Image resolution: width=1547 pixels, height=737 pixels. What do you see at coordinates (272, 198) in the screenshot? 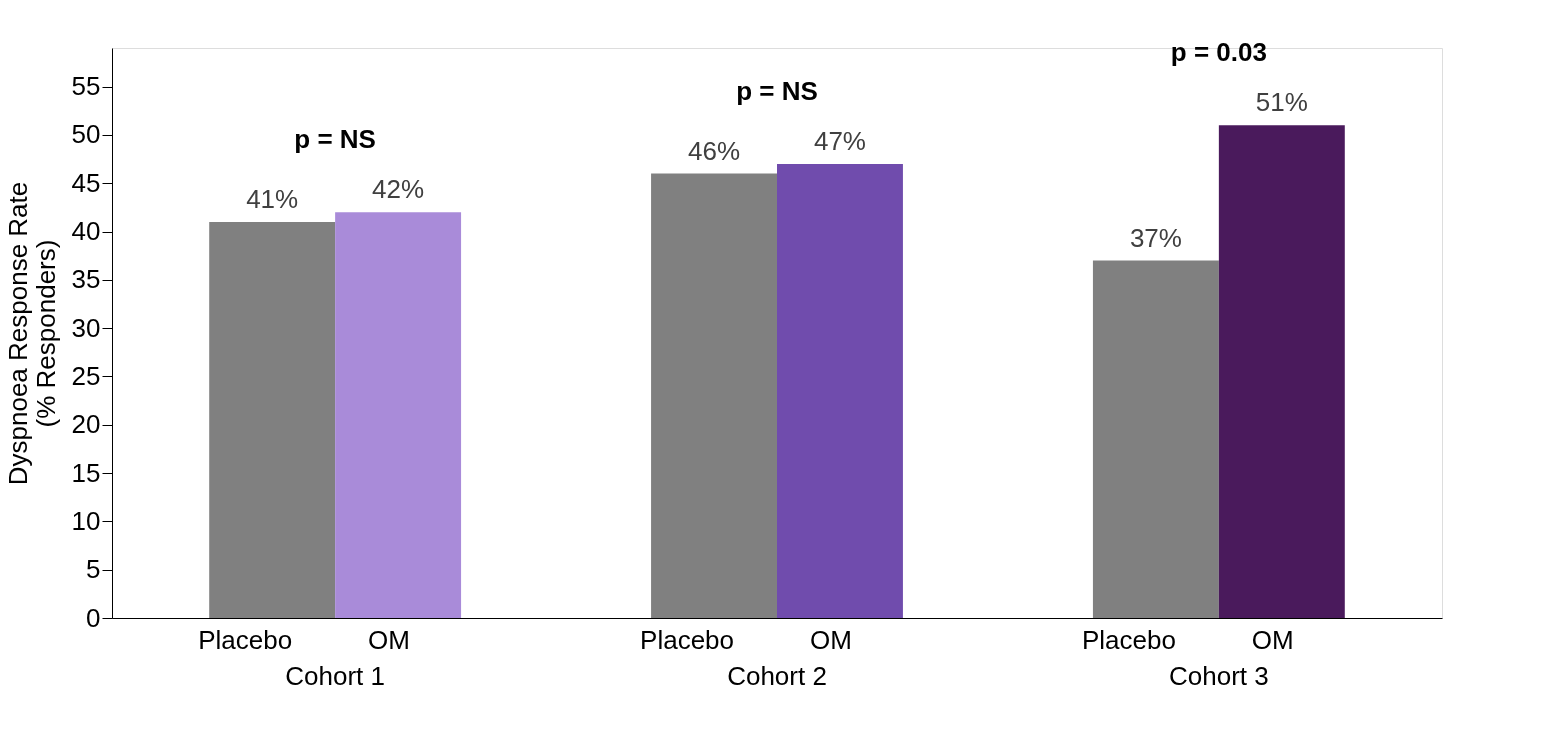
I see `data-label: 41%` at bounding box center [272, 198].